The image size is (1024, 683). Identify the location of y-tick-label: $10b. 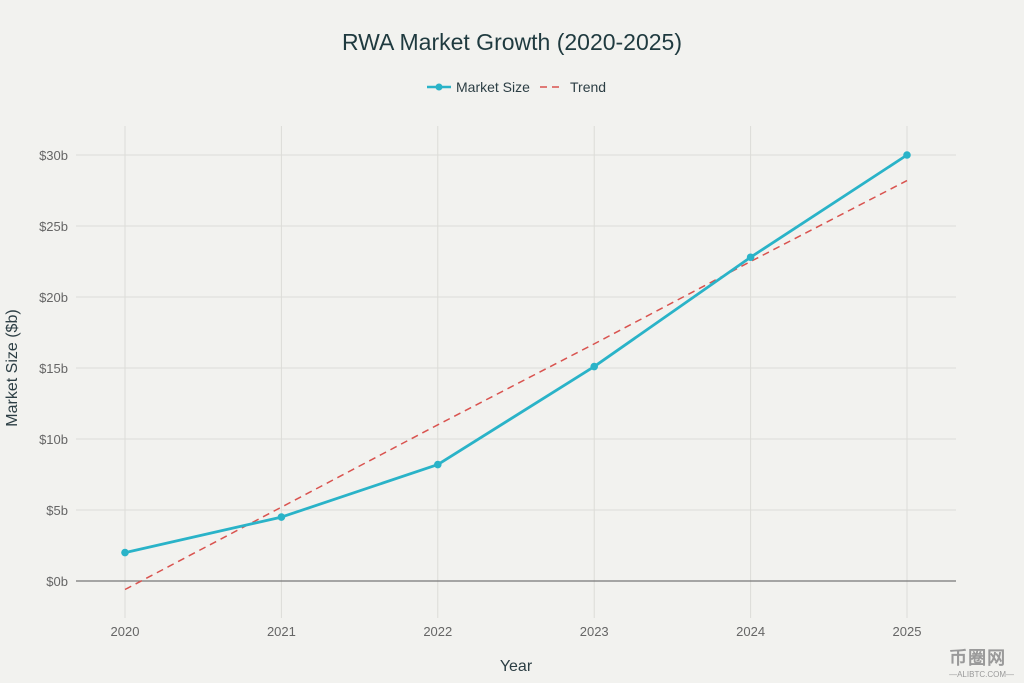
(53, 439).